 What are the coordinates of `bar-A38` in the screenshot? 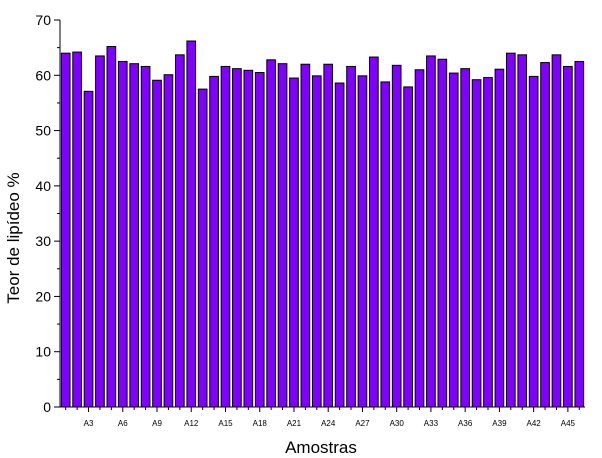 It's located at (488, 242).